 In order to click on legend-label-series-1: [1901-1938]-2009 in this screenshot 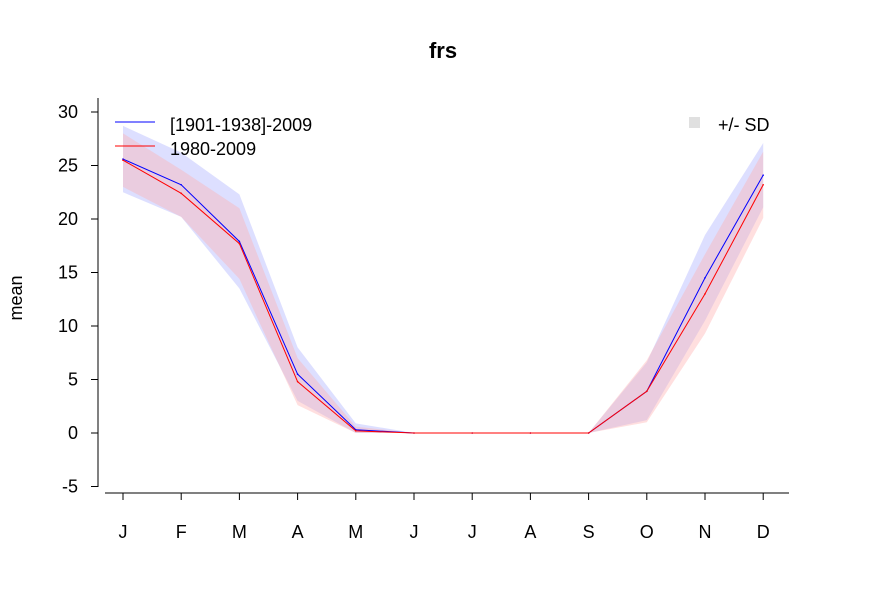, I will do `click(241, 125)`.